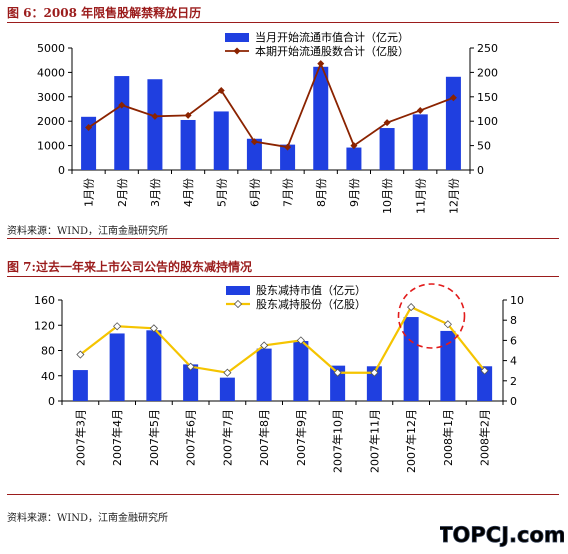 This screenshot has height=554, width=568. I want to click on c1-category-label: 3月份, so click(155, 192).